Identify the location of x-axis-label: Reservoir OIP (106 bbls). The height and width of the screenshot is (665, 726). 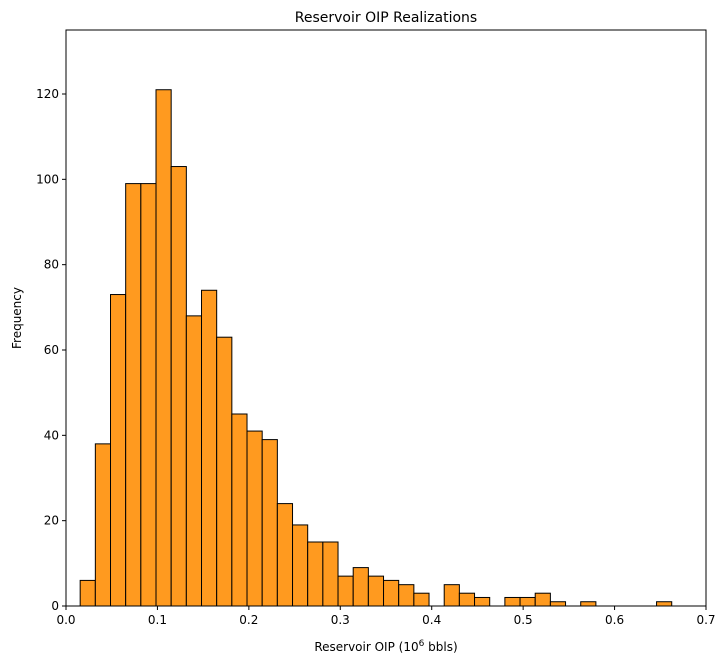
(385, 646).